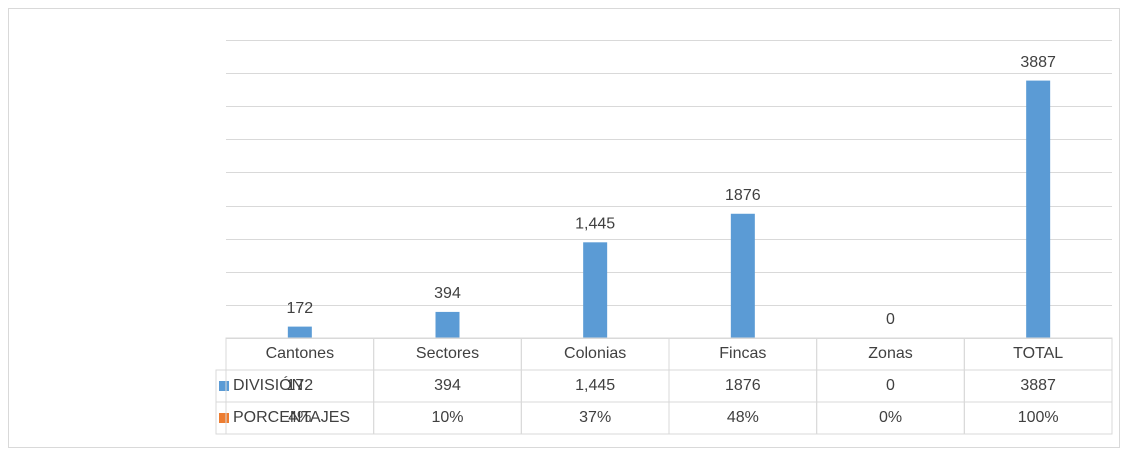 This screenshot has height=456, width=1128. What do you see at coordinates (299, 417) in the screenshot?
I see `table-value: 4%` at bounding box center [299, 417].